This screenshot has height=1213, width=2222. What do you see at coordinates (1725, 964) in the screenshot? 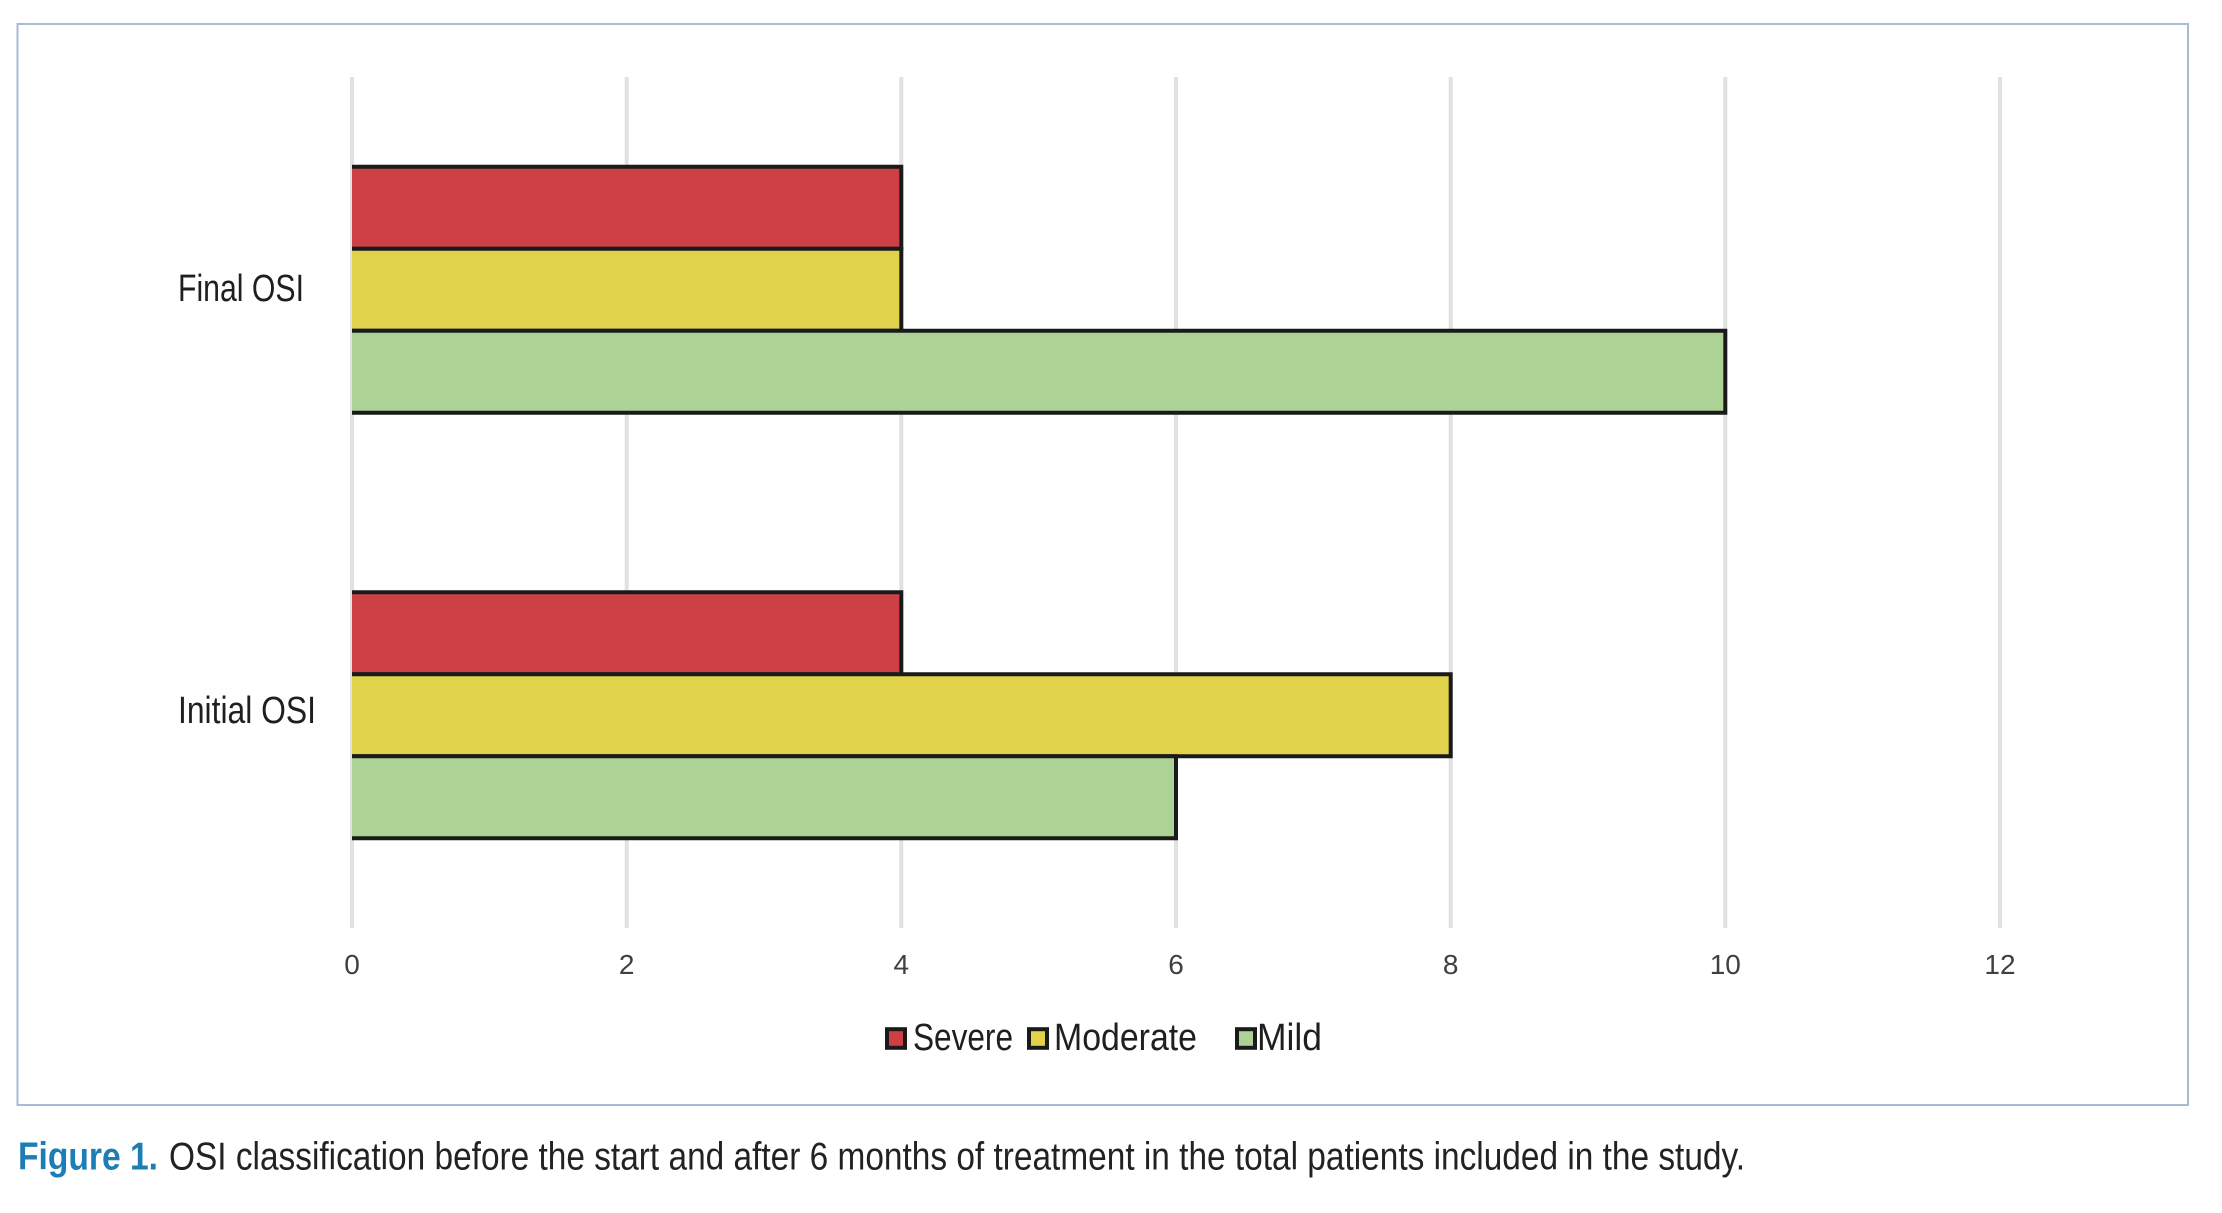
I see `svg-text: 10` at bounding box center [1725, 964].